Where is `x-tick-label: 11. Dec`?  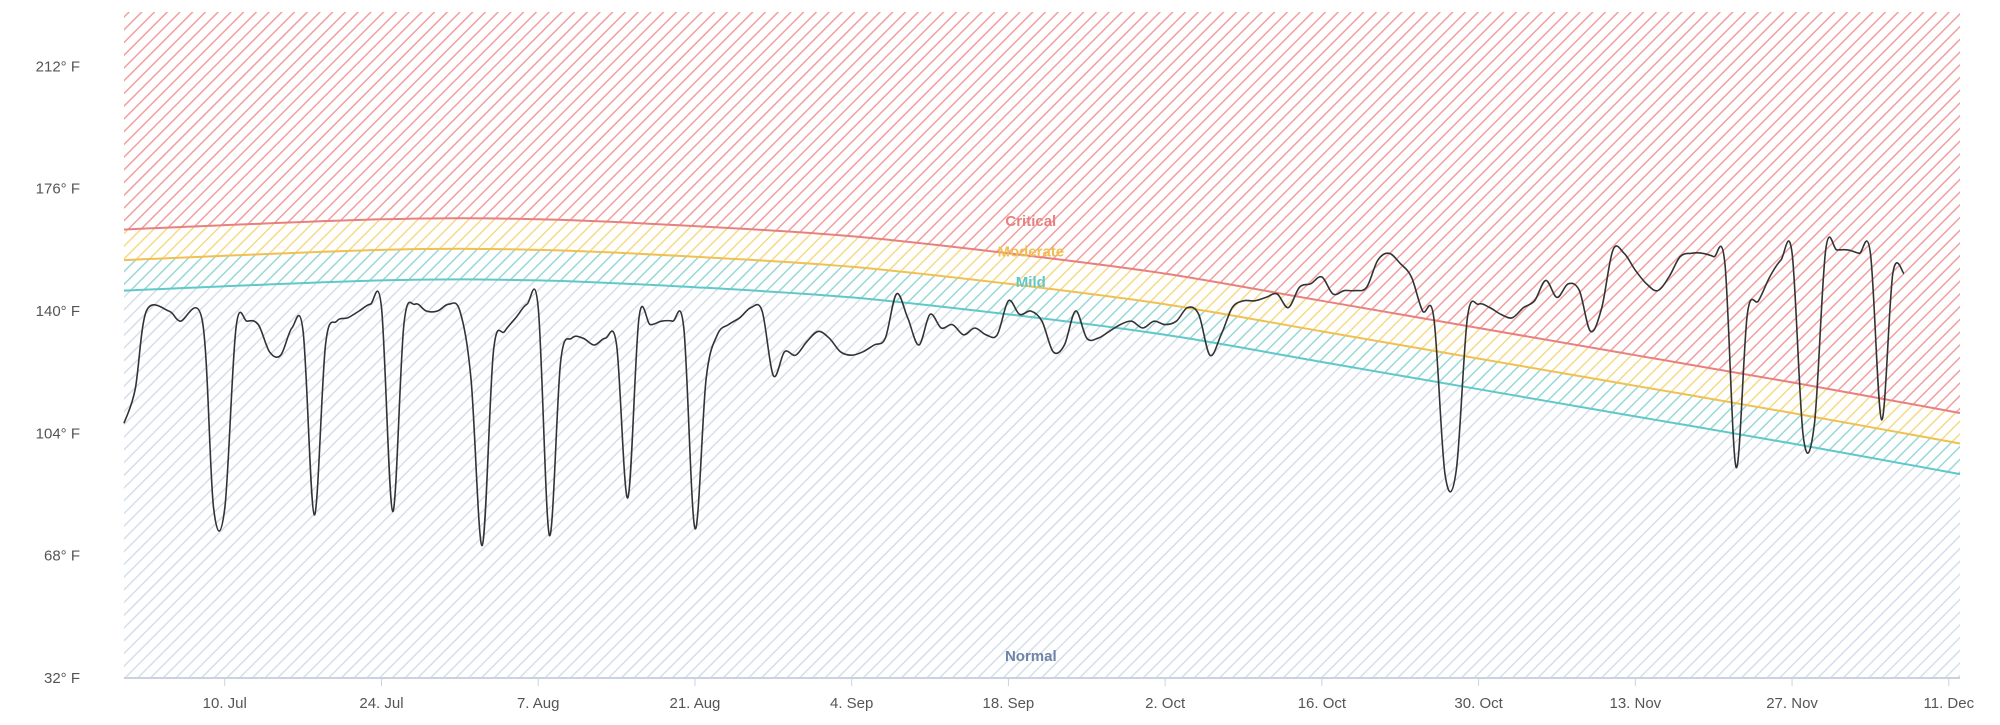 x-tick-label: 11. Dec is located at coordinates (1949, 703).